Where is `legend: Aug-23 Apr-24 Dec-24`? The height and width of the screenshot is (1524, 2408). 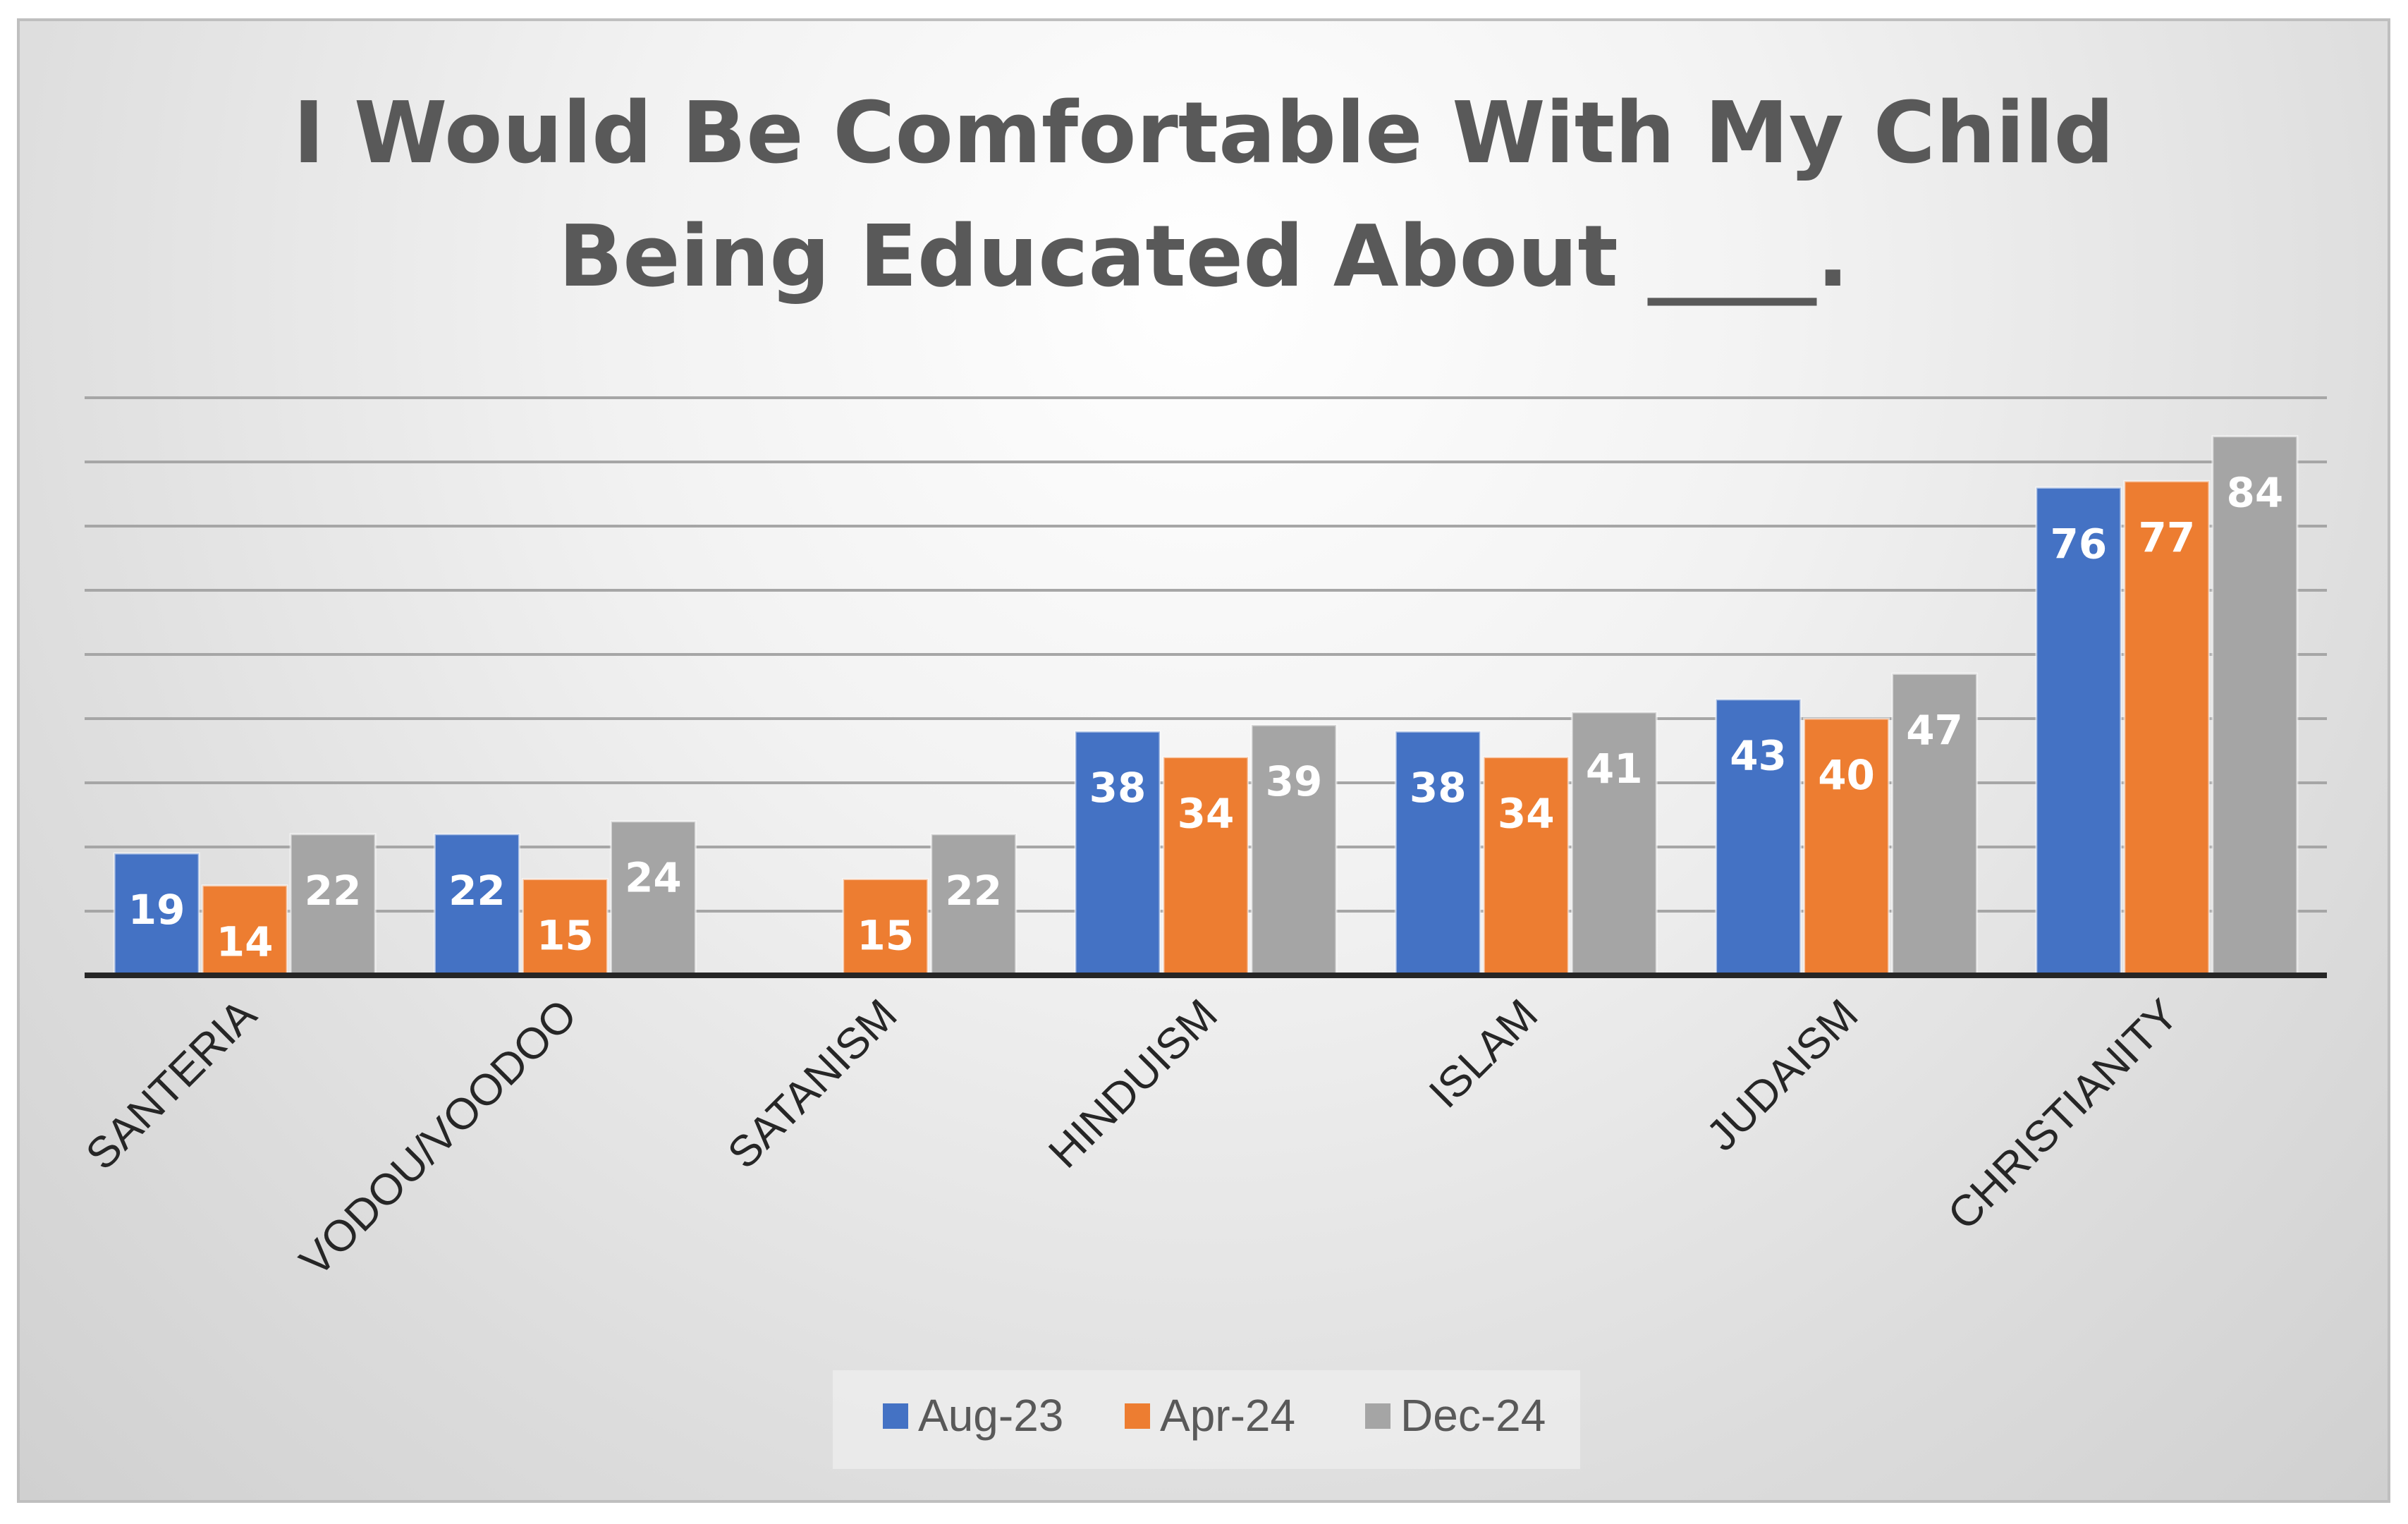
legend: Aug-23 Apr-24 Dec-24 is located at coordinates (1206, 1419).